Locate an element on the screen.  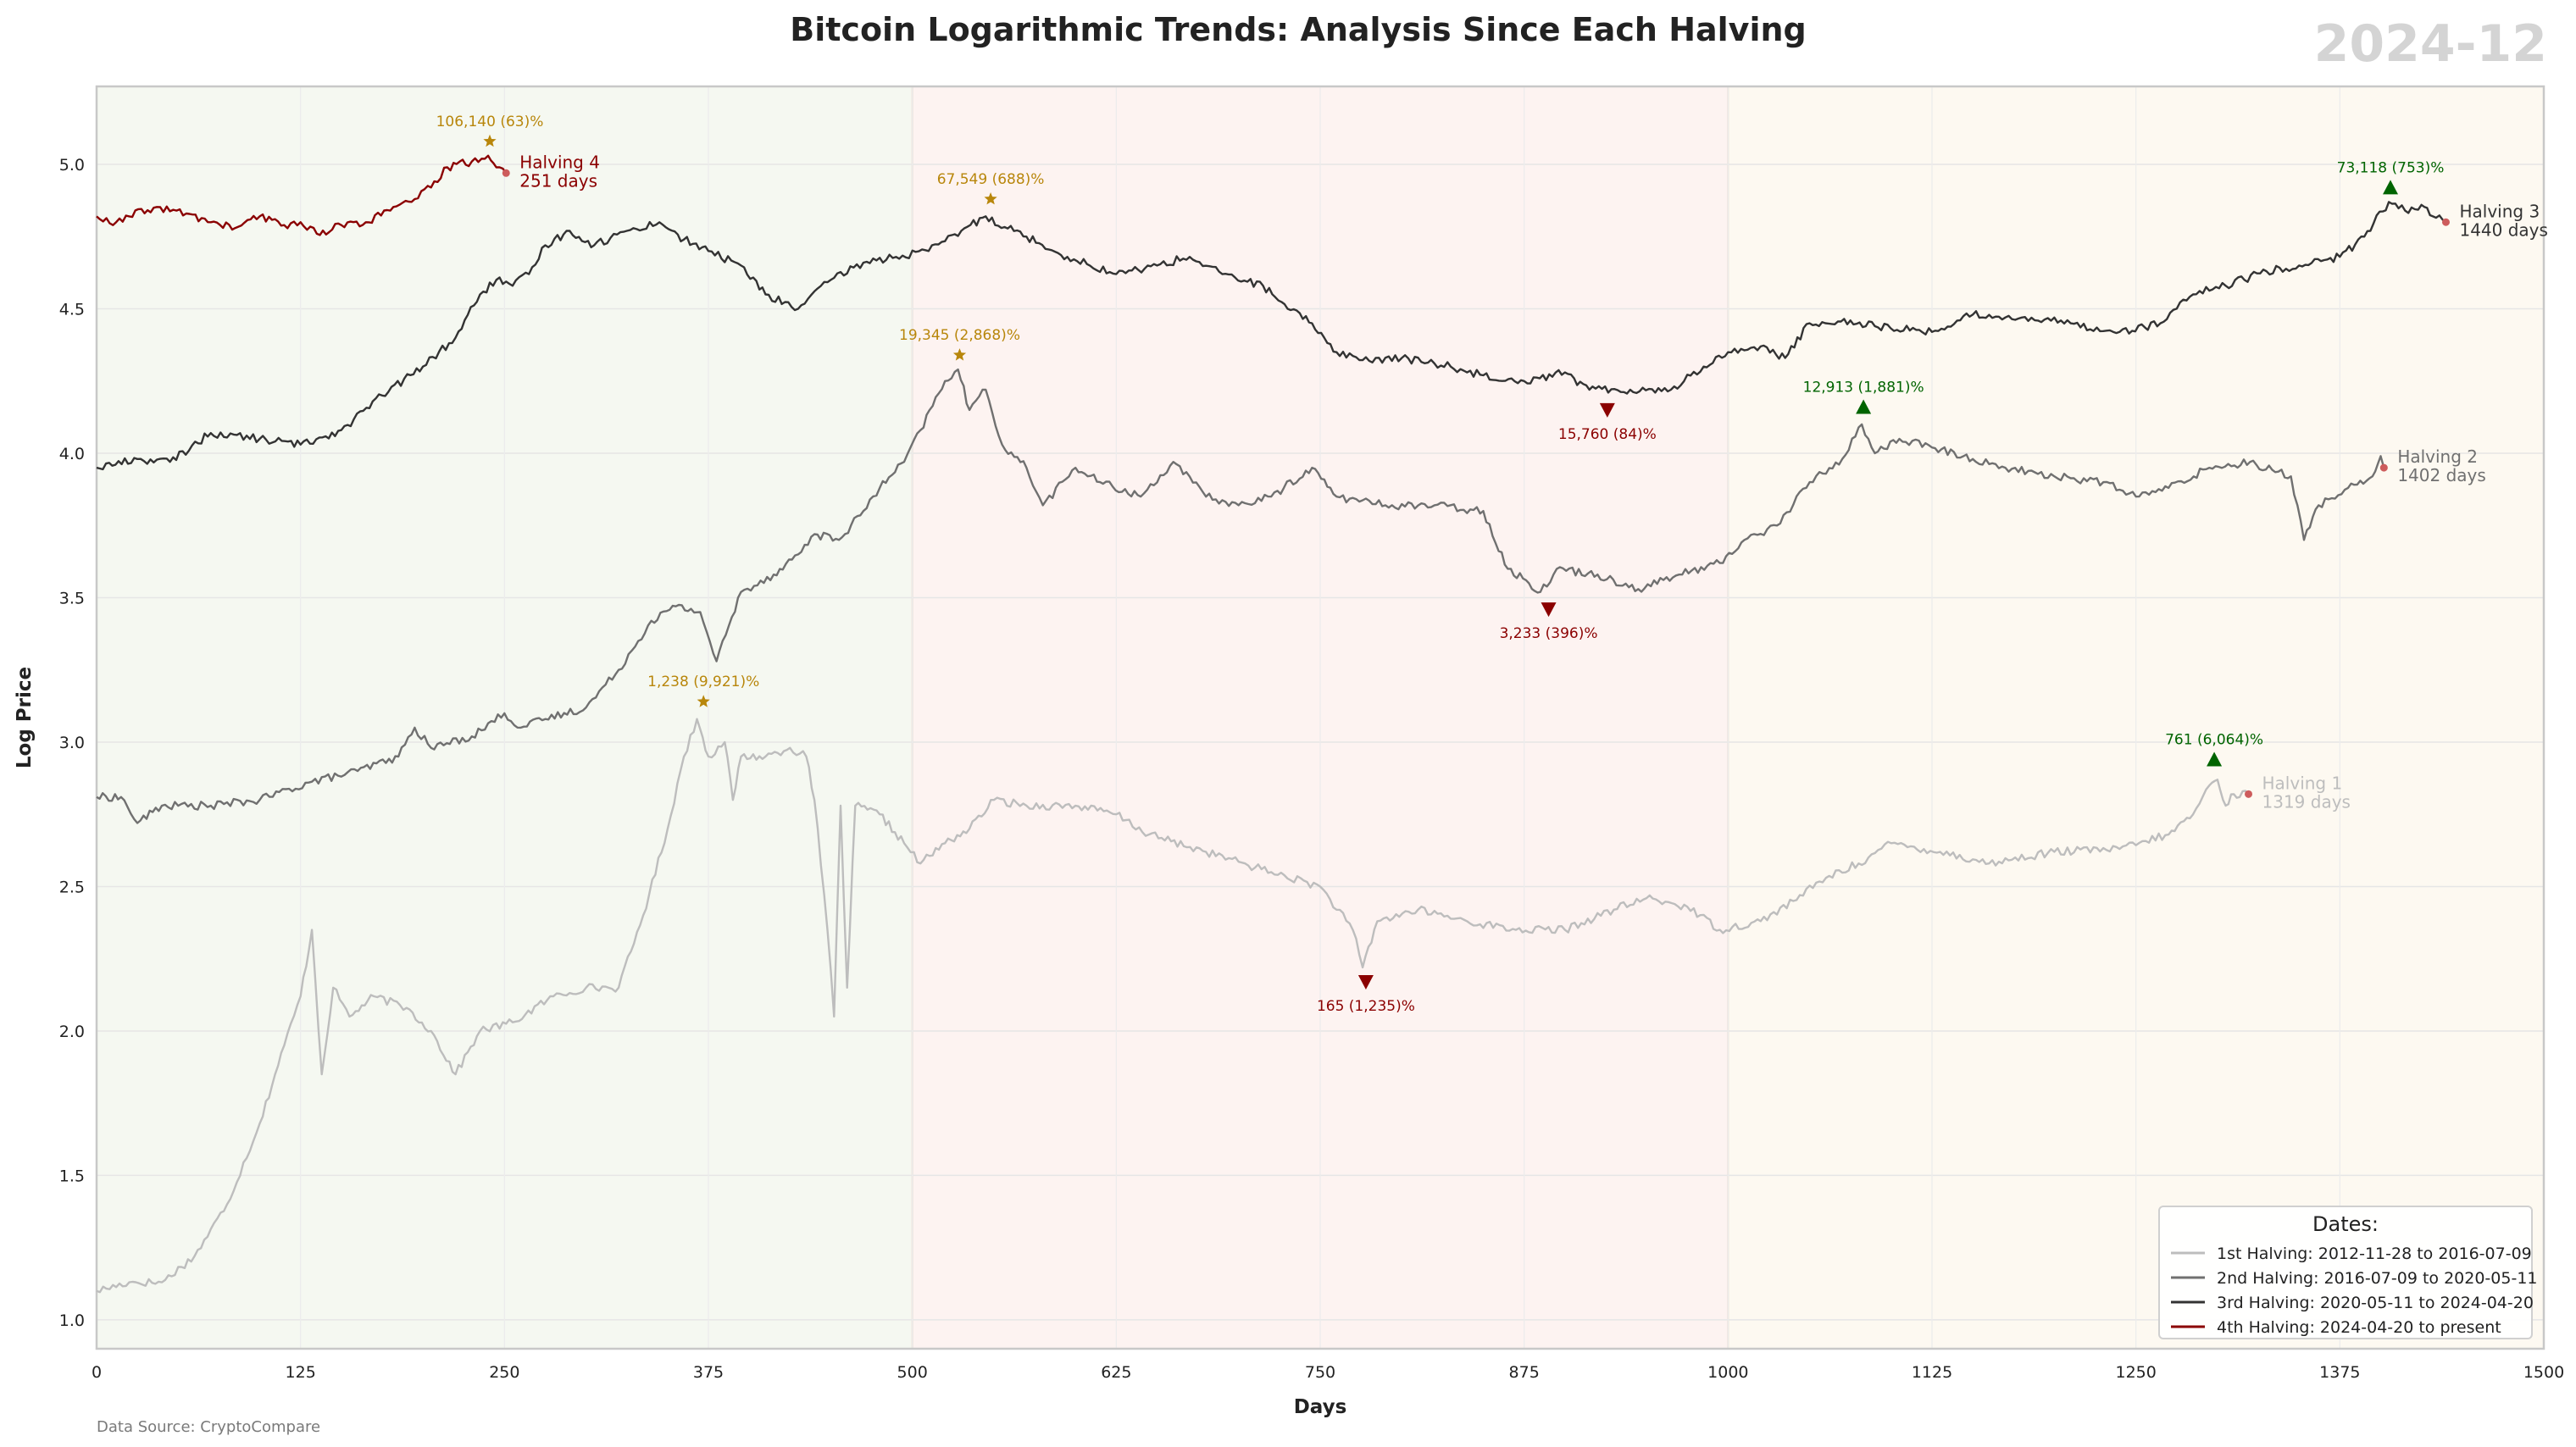
legend-item-1: 1st Halving: 2012-11-28 to 2016-07-09 is located at coordinates (2374, 1254).